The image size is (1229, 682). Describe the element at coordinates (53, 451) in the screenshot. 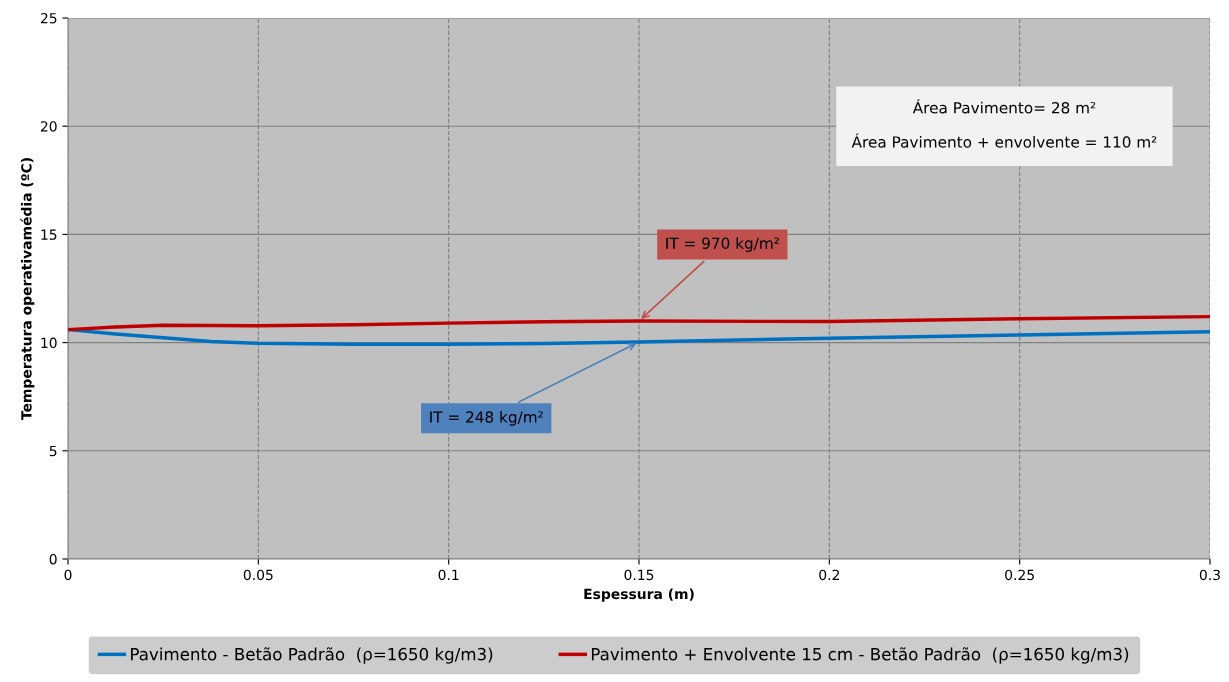

I see `y-tick-label: 5` at that location.